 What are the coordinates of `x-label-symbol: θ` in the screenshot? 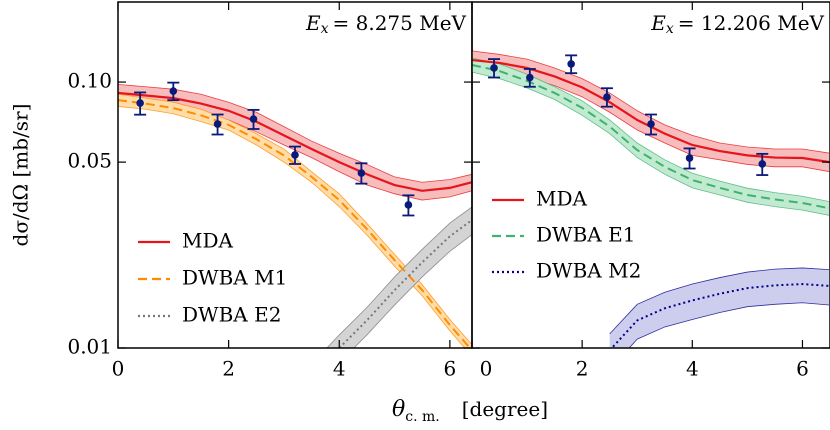 It's located at (398, 409).